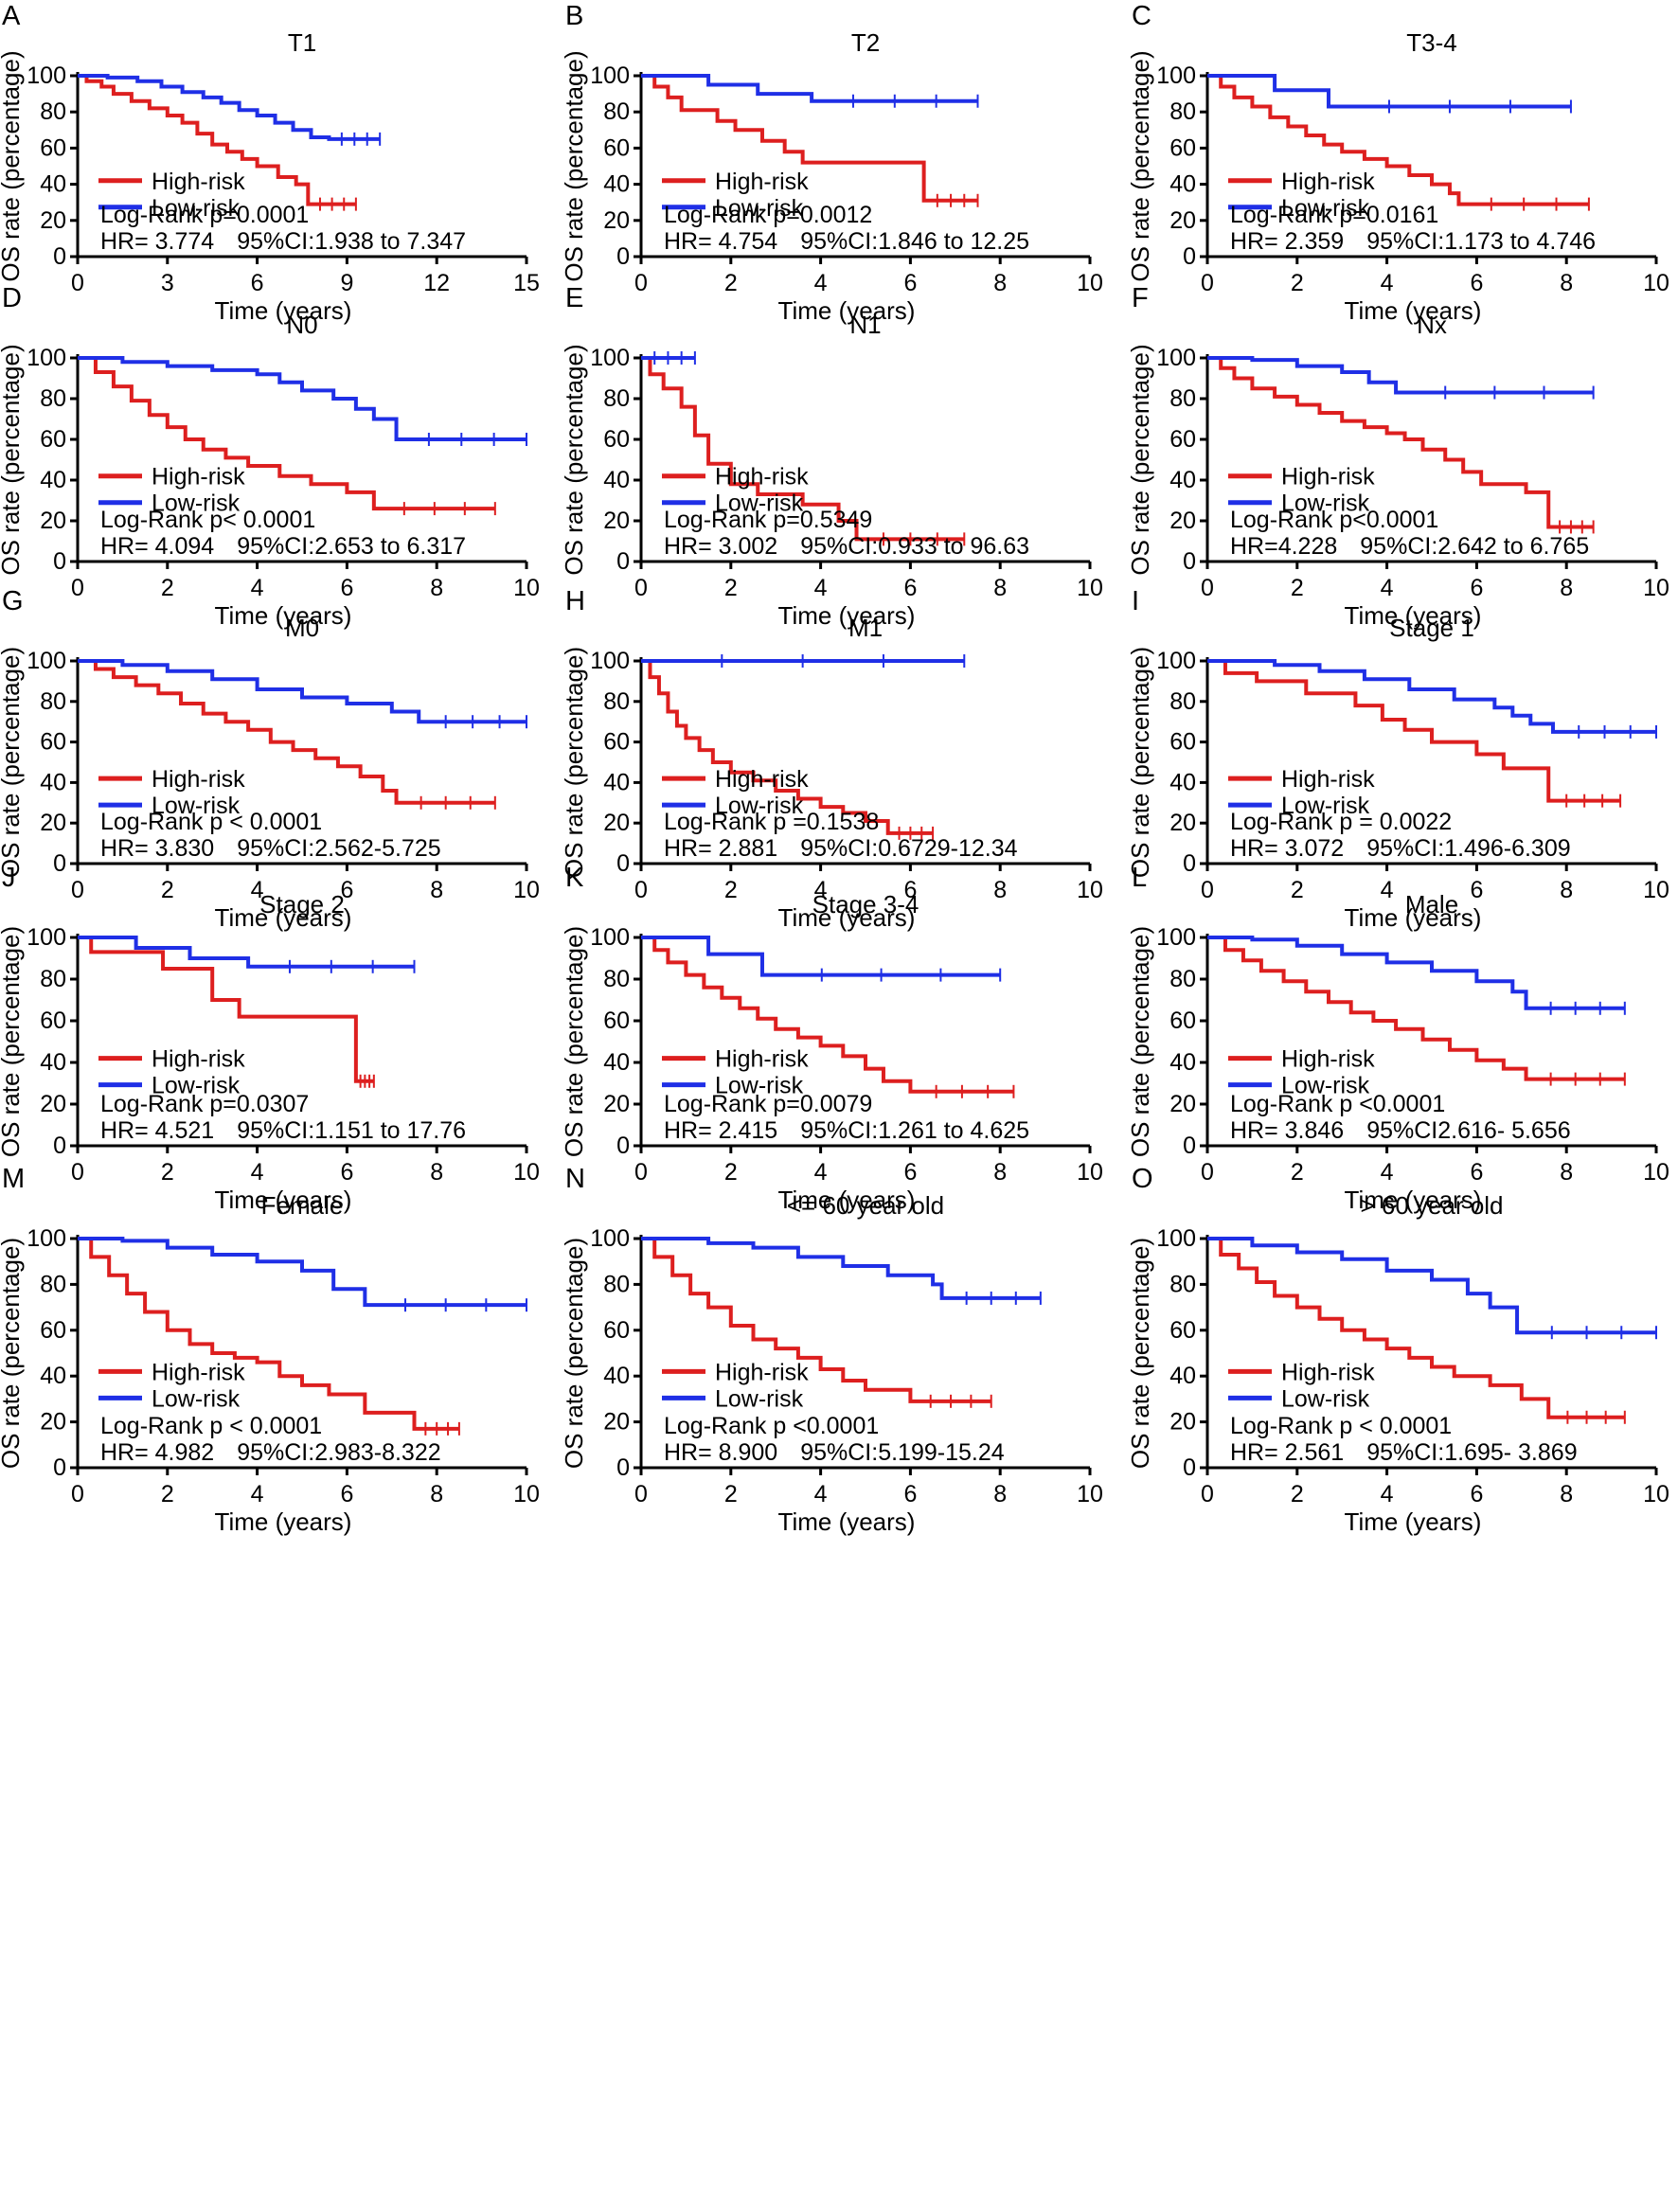 The height and width of the screenshot is (2212, 1678). What do you see at coordinates (866, 904) in the screenshot?
I see `panel-title: Stage 3-4` at bounding box center [866, 904].